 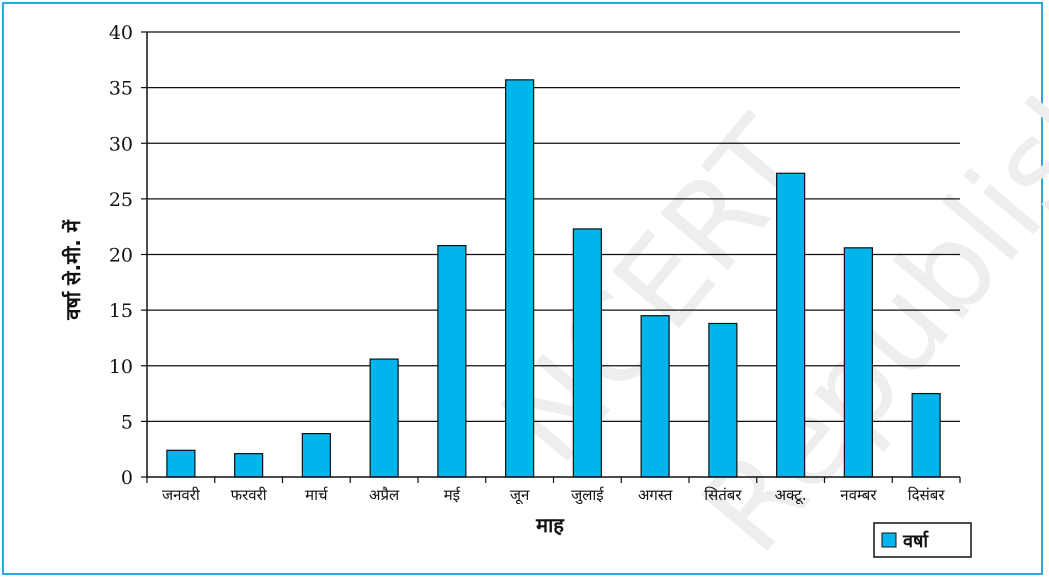 What do you see at coordinates (121, 311) in the screenshot?
I see `y-tick-label: 15` at bounding box center [121, 311].